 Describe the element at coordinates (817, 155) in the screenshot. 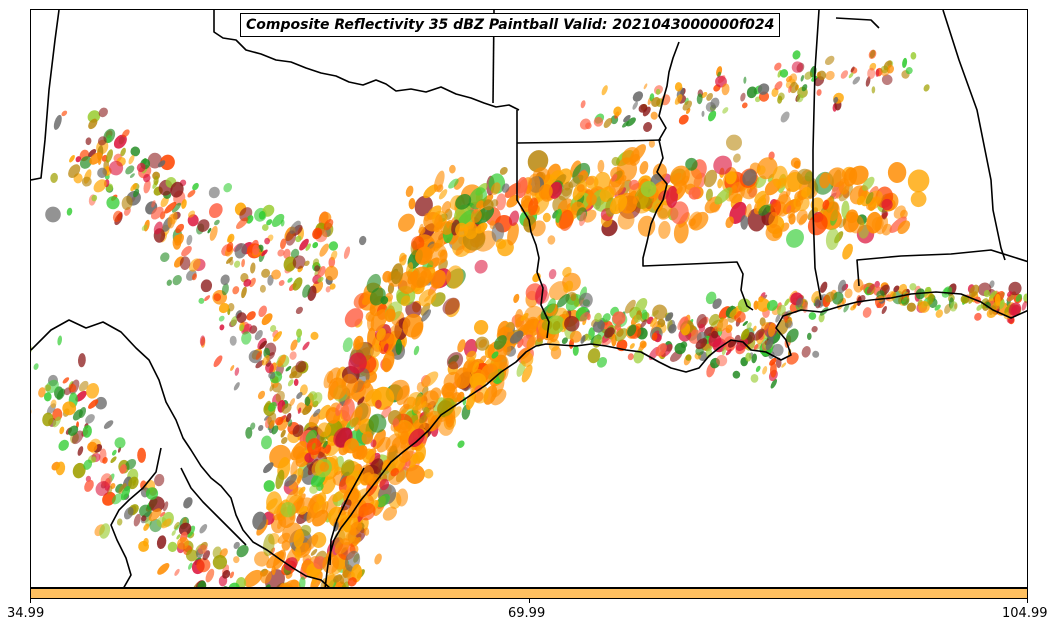

I see `mississippi-alabama-border` at that location.